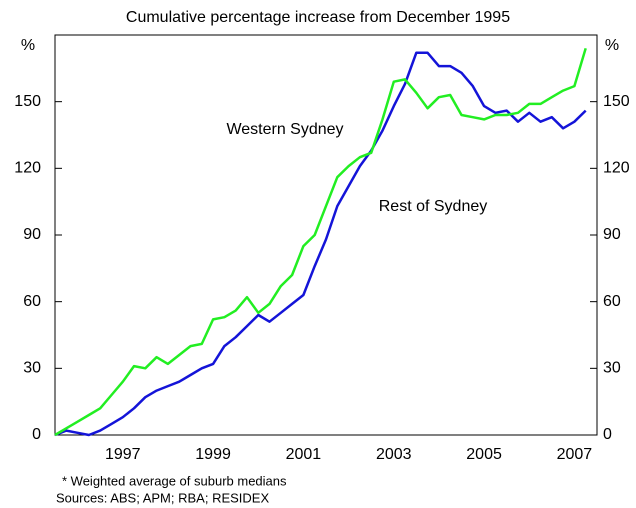 The width and height of the screenshot is (636, 508). Describe the element at coordinates (27, 101) in the screenshot. I see `y-tick-label: 150` at that location.